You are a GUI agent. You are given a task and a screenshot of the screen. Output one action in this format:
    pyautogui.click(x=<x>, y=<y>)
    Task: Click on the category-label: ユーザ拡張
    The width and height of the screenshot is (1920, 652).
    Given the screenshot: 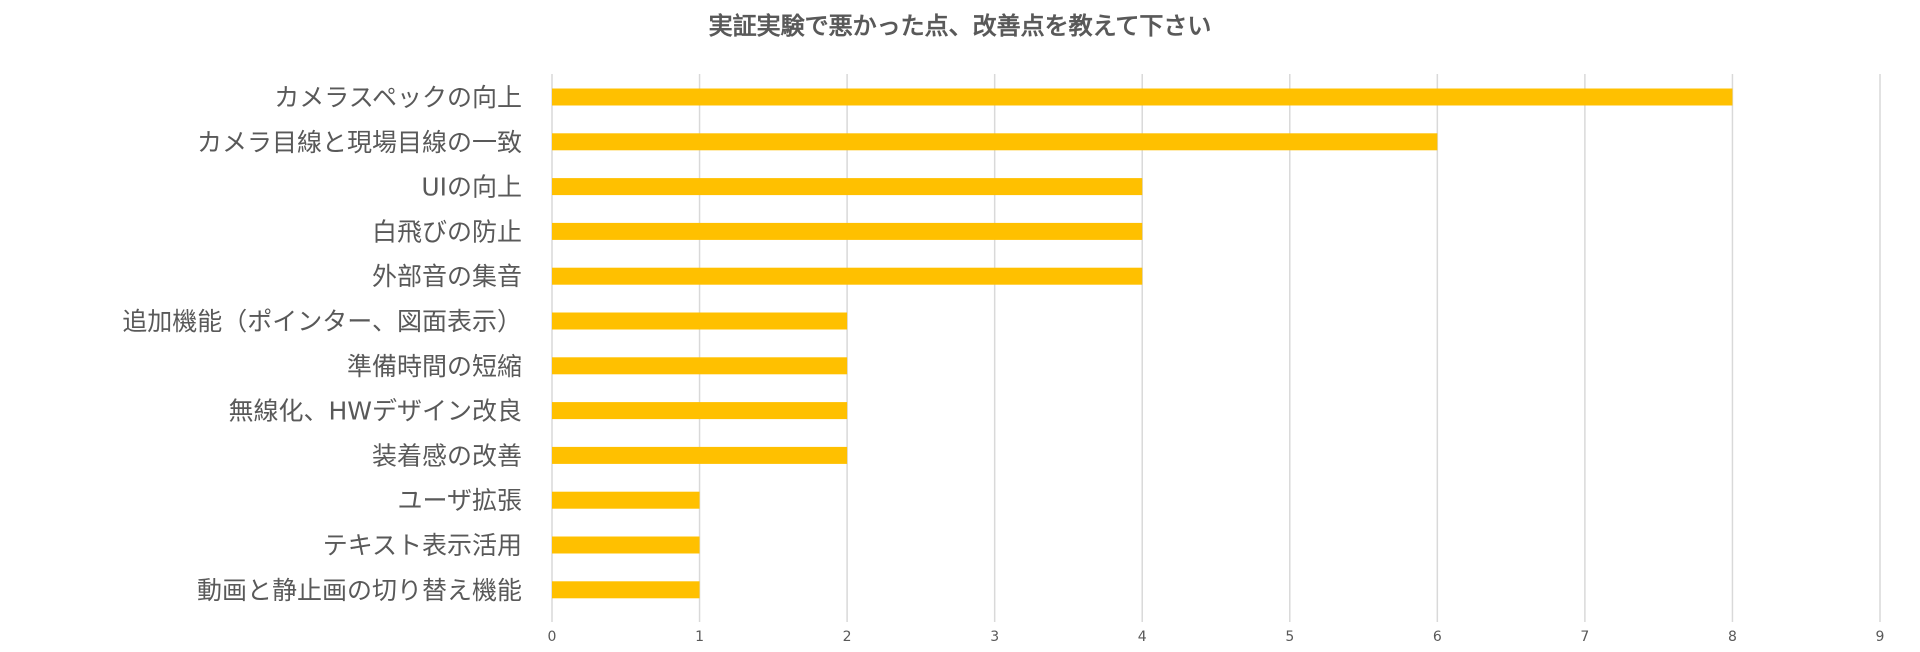 What is the action you would take?
    pyautogui.click(x=459, y=500)
    